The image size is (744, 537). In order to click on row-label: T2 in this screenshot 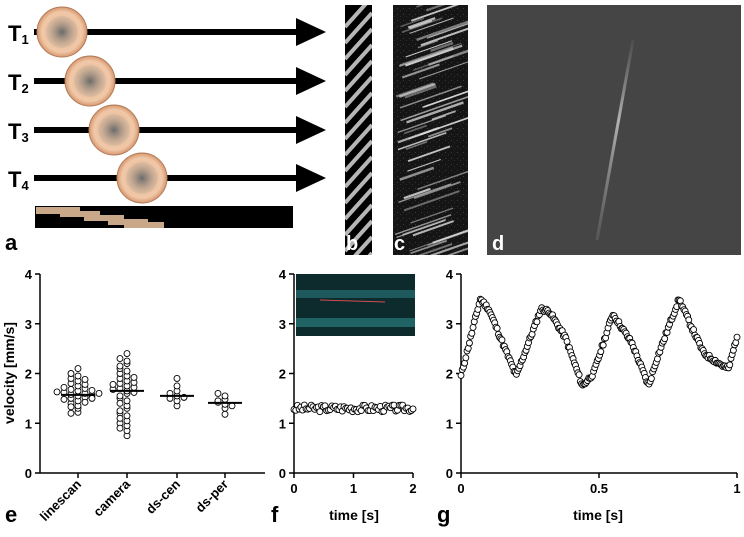, I will do `click(18, 83)`.